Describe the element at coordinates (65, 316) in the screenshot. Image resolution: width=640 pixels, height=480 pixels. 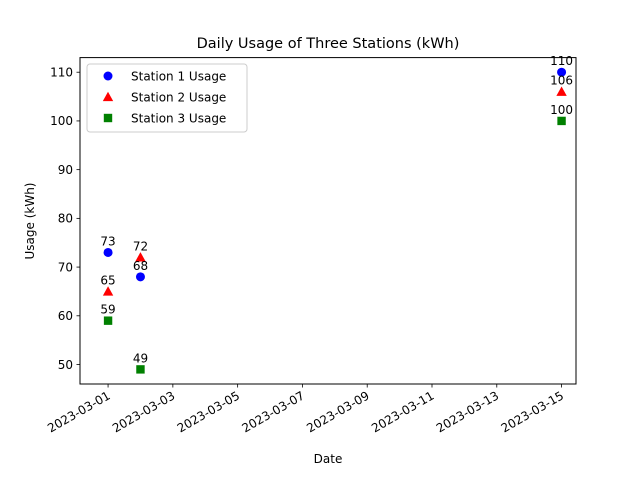
I see `y-tick-label: 60` at that location.